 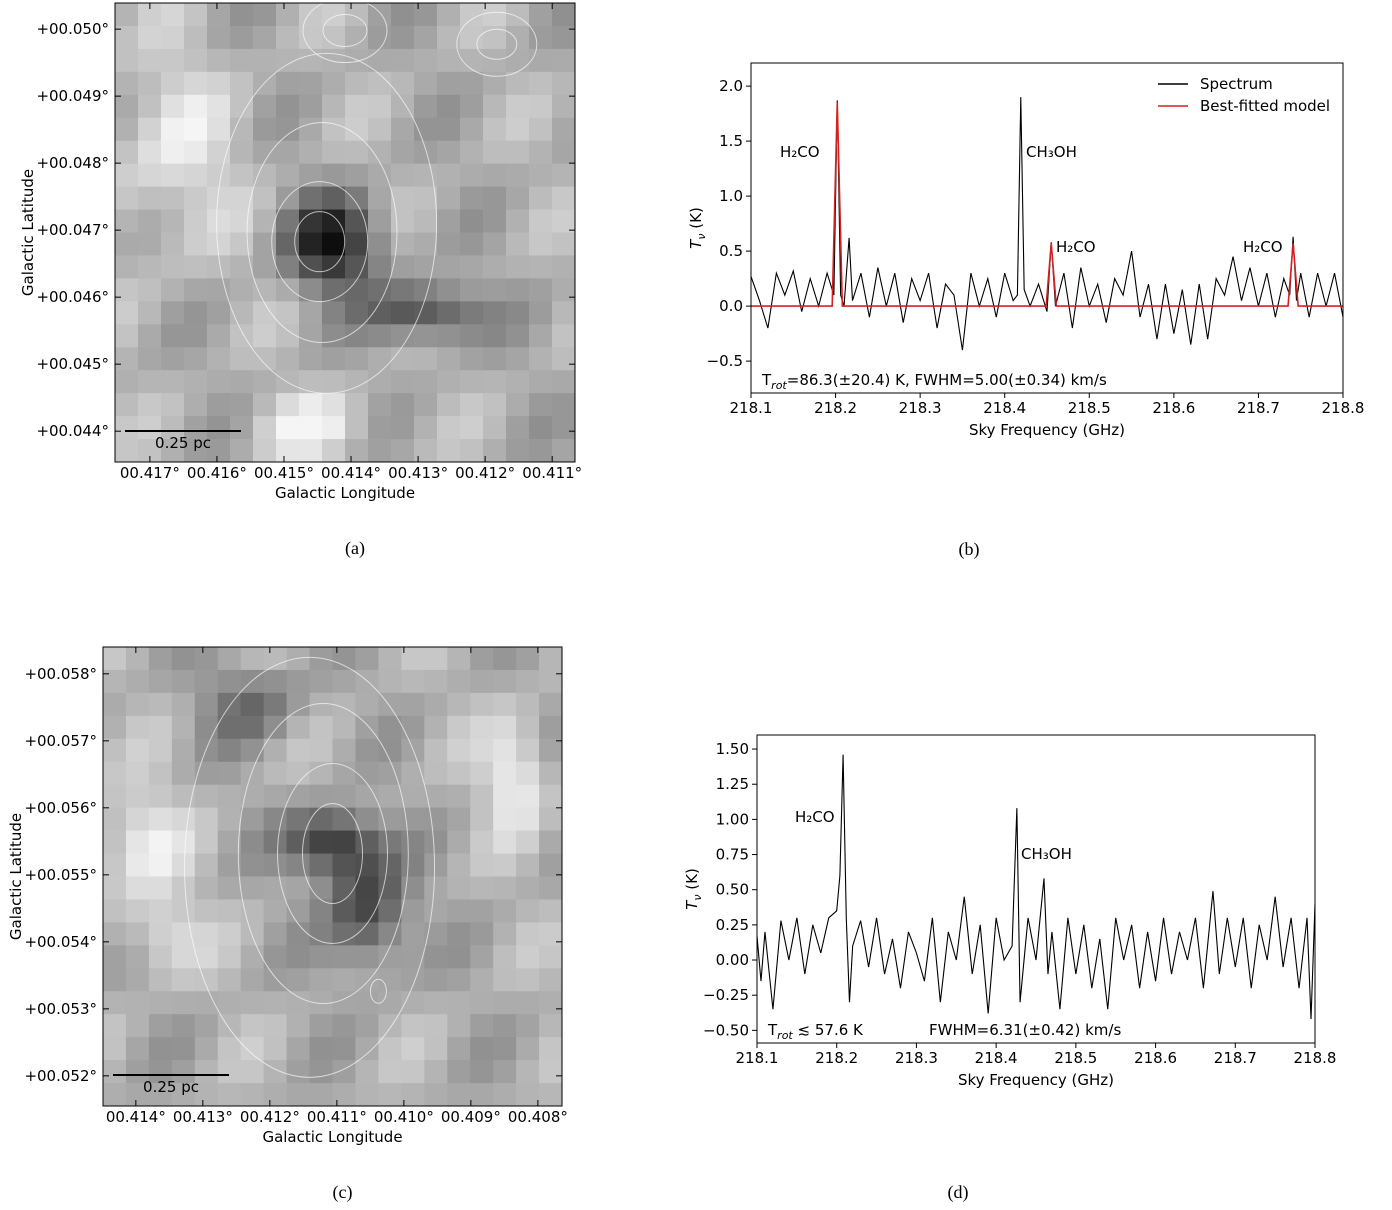 I want to click on x-axis-label: Sky Frequency (GHz), so click(x=1036, y=1080).